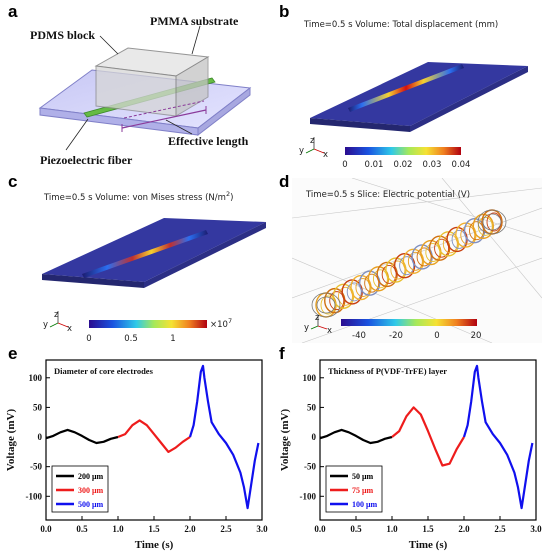 The height and width of the screenshot is (554, 548). I want to click on svg-text: 0.02, so click(403, 165).